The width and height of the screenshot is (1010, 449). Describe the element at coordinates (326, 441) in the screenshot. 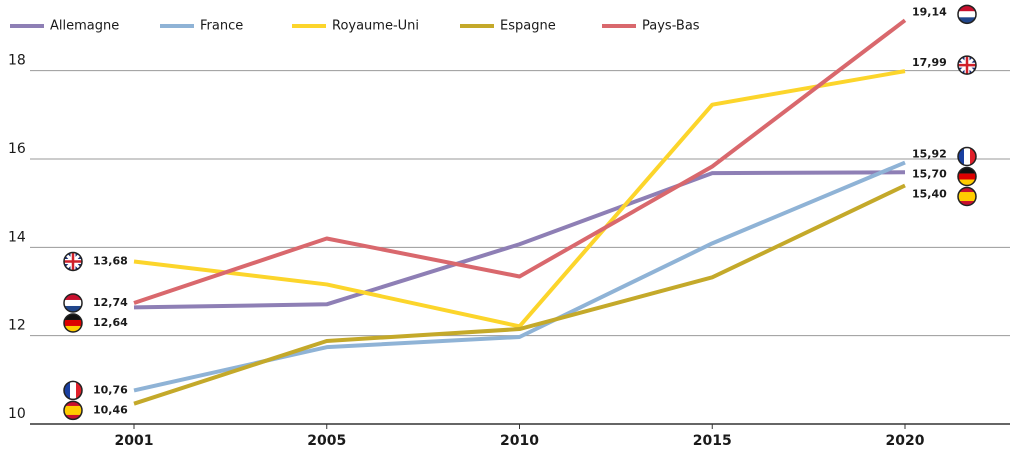

I see `x-tick-label: 2005` at that location.